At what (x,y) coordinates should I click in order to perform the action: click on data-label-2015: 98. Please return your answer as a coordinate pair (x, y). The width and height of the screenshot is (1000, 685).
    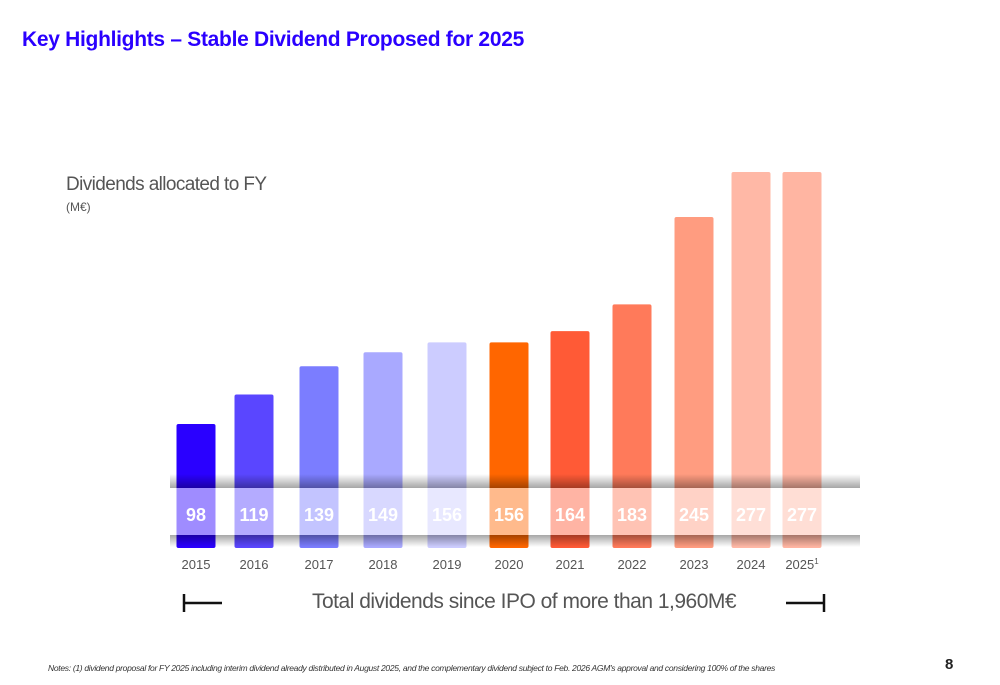
    Looking at the image, I should click on (196, 515).